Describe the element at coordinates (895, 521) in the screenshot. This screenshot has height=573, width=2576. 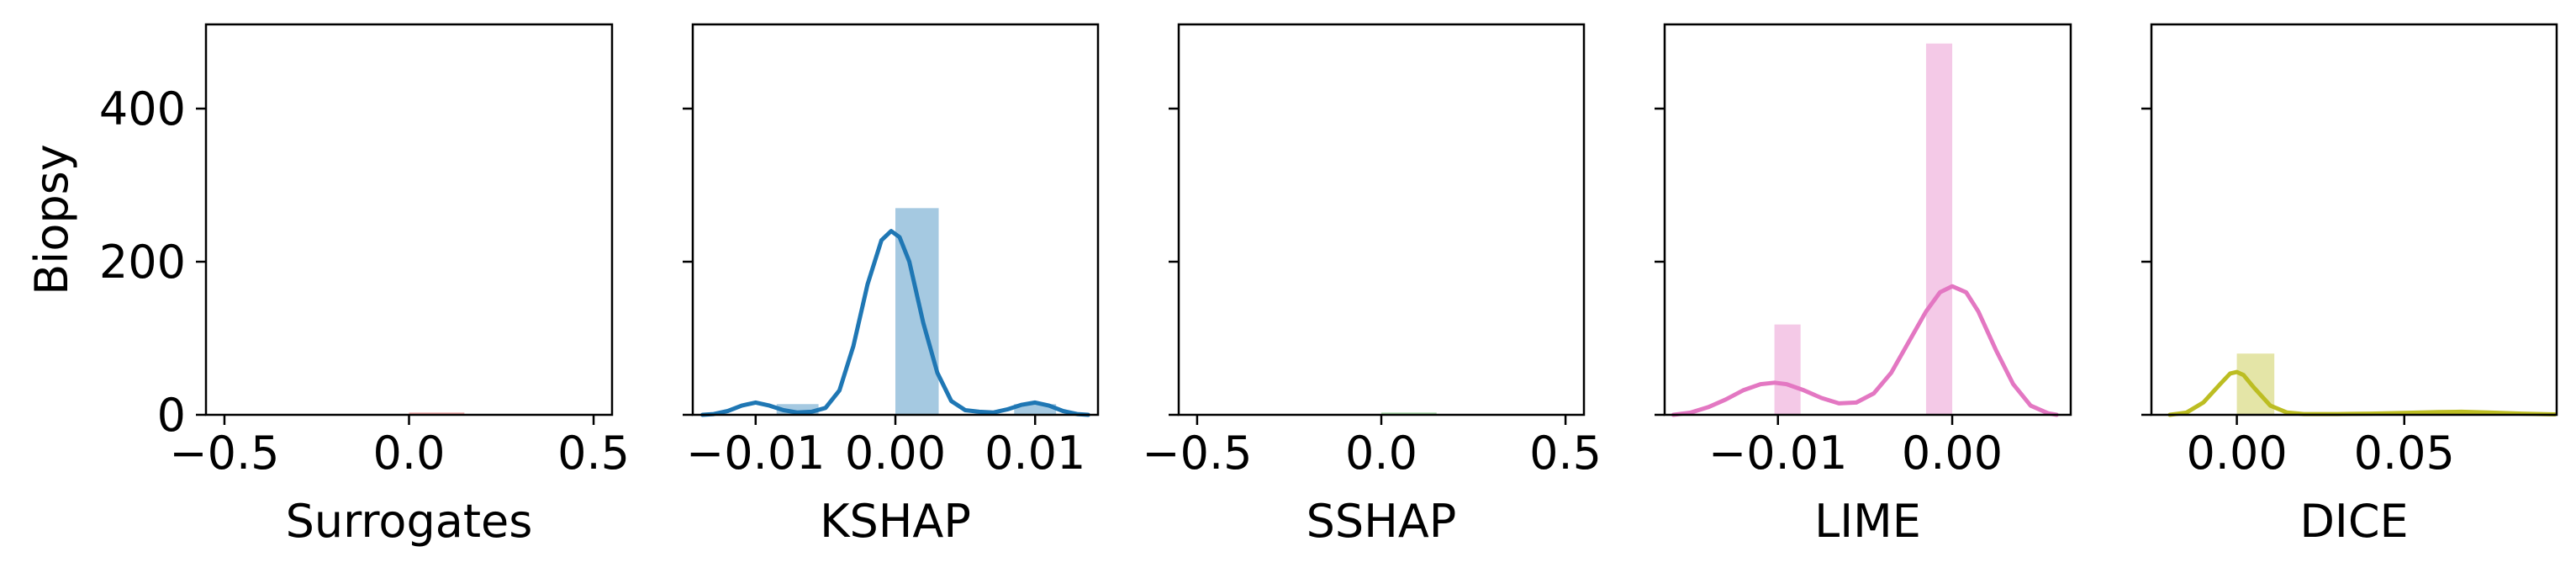
I see `x-axis-label: KSHAP` at that location.